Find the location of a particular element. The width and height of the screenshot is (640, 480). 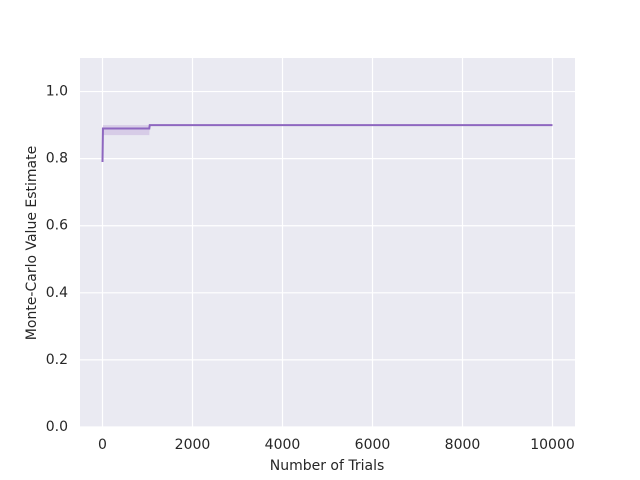

y-axis-label: Monte-Carlo Value Estimate is located at coordinates (32, 243).